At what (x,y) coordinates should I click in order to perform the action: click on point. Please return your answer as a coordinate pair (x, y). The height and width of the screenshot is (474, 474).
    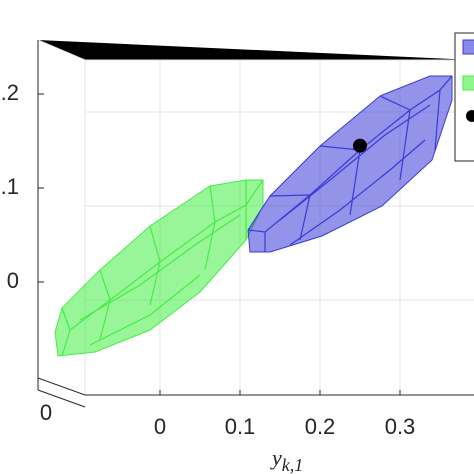
    Looking at the image, I should click on (360, 145).